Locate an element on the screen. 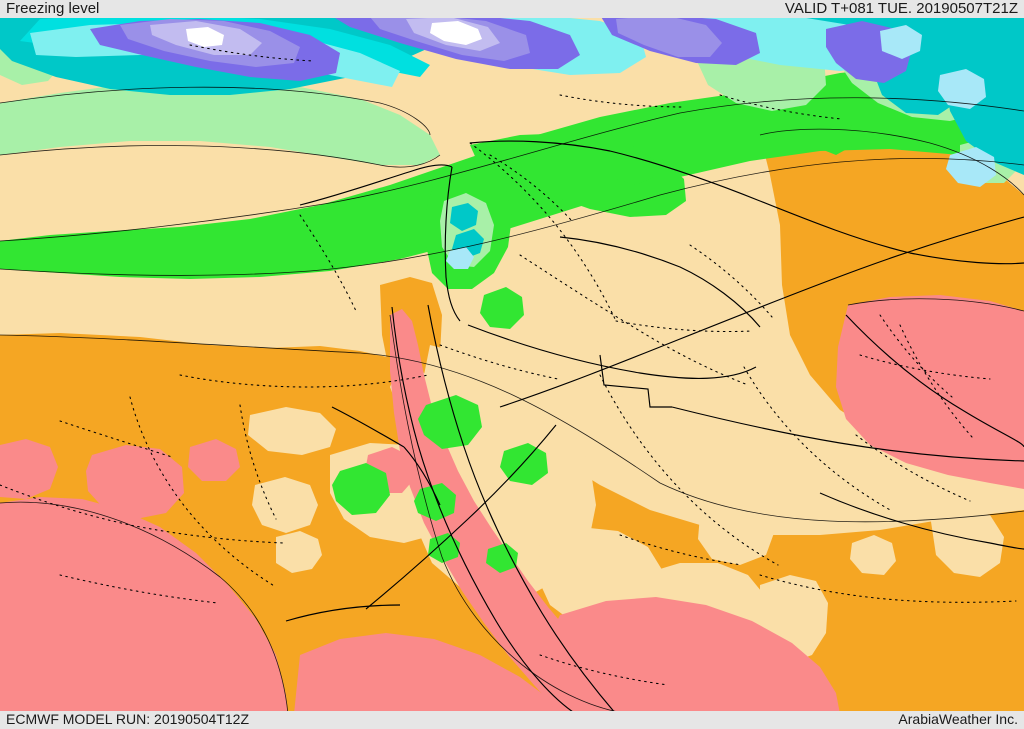 The height and width of the screenshot is (729, 1024). contour-band-pink-east is located at coordinates (930, 392).